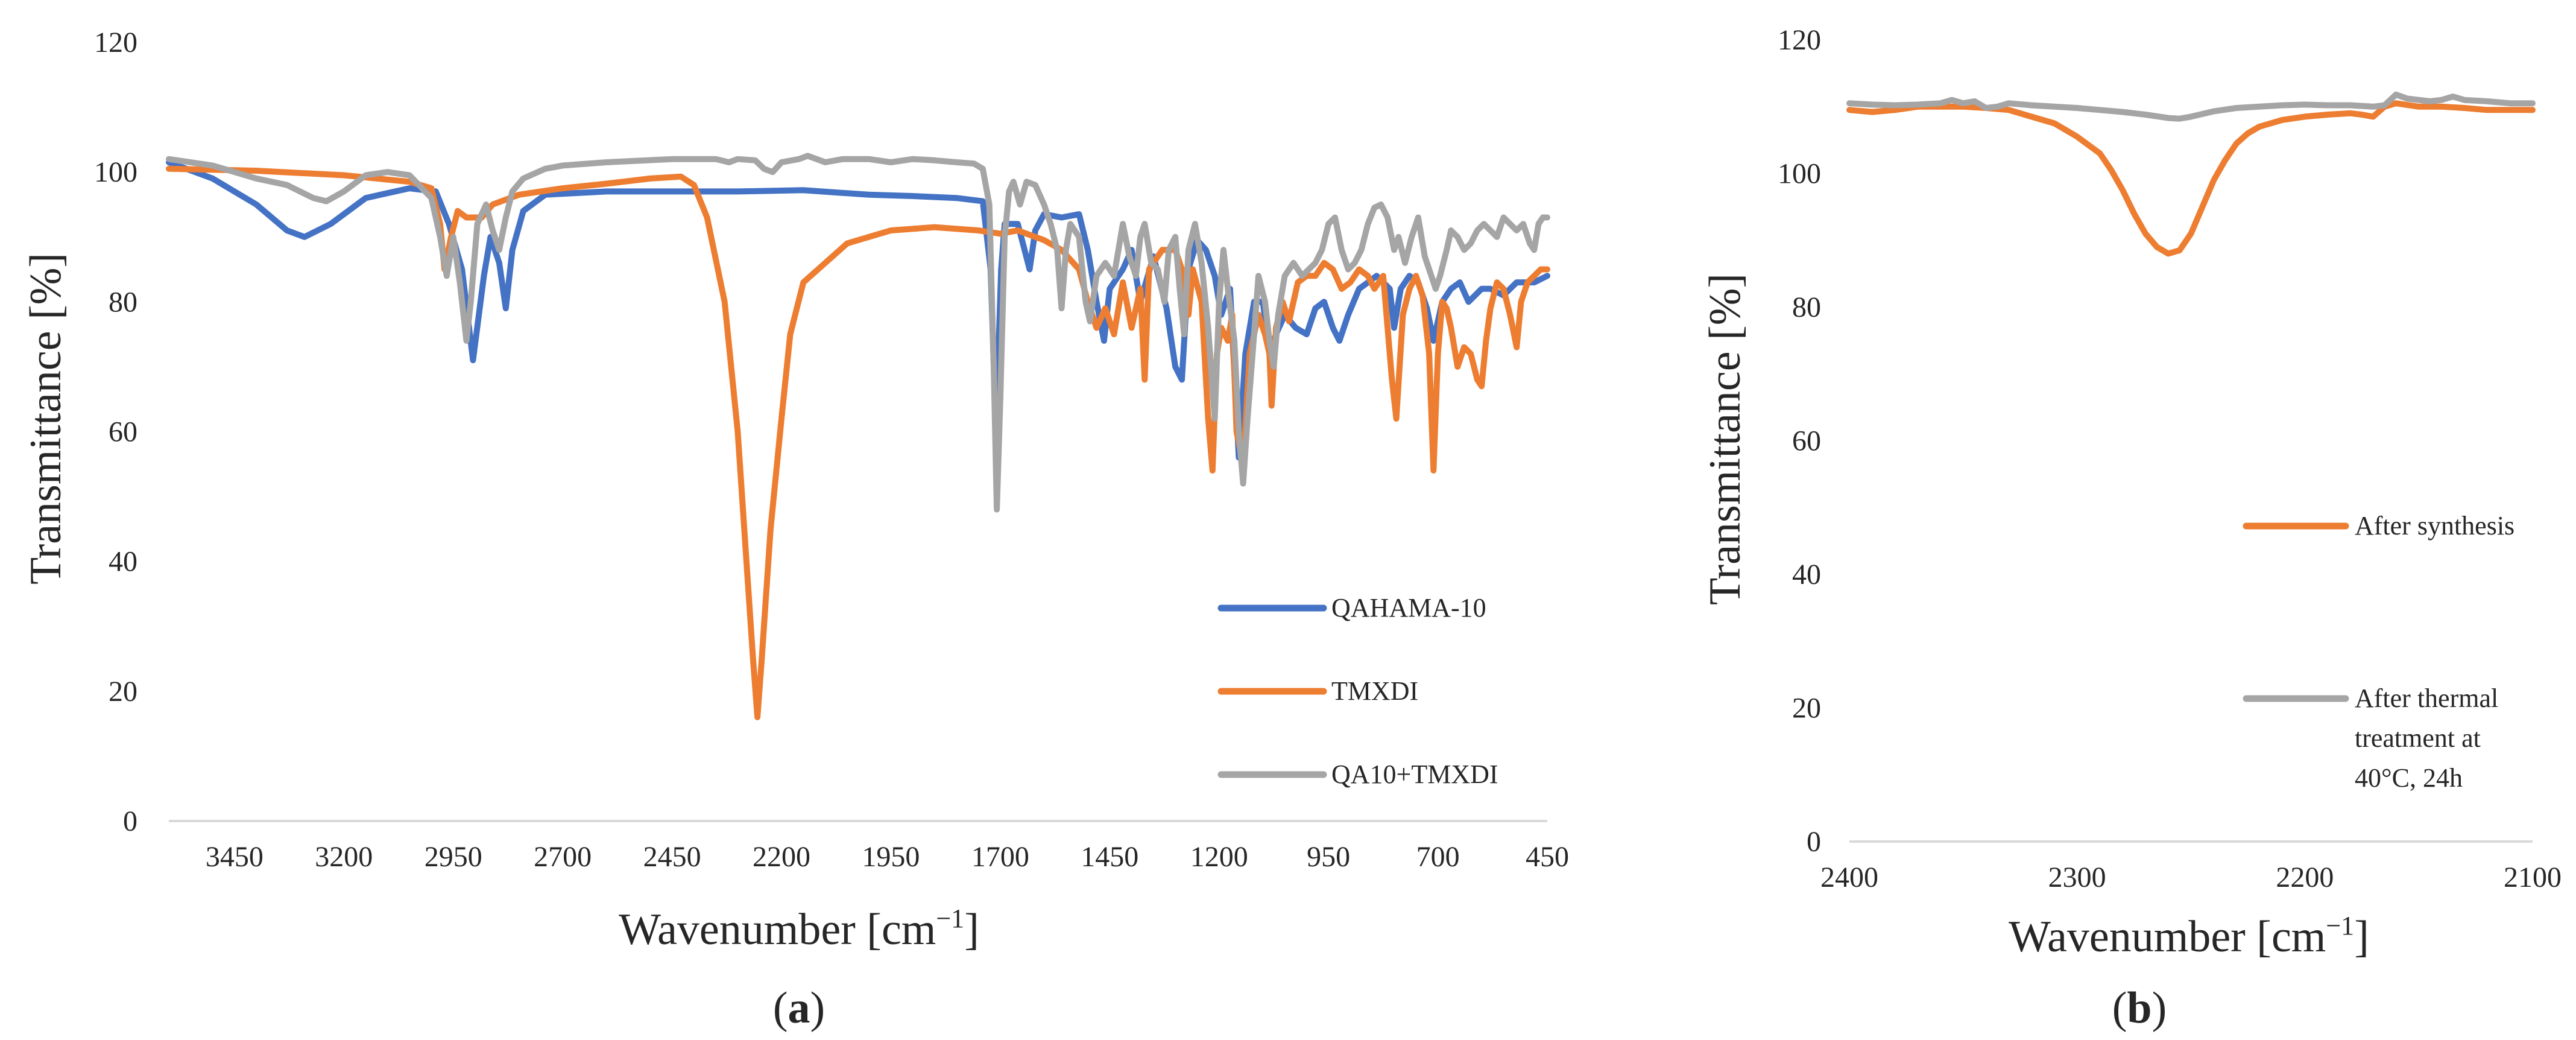 This screenshot has height=1040, width=2576. Describe the element at coordinates (1814, 842) in the screenshot. I see `chart-b-y-tick-label-0: 0` at that location.